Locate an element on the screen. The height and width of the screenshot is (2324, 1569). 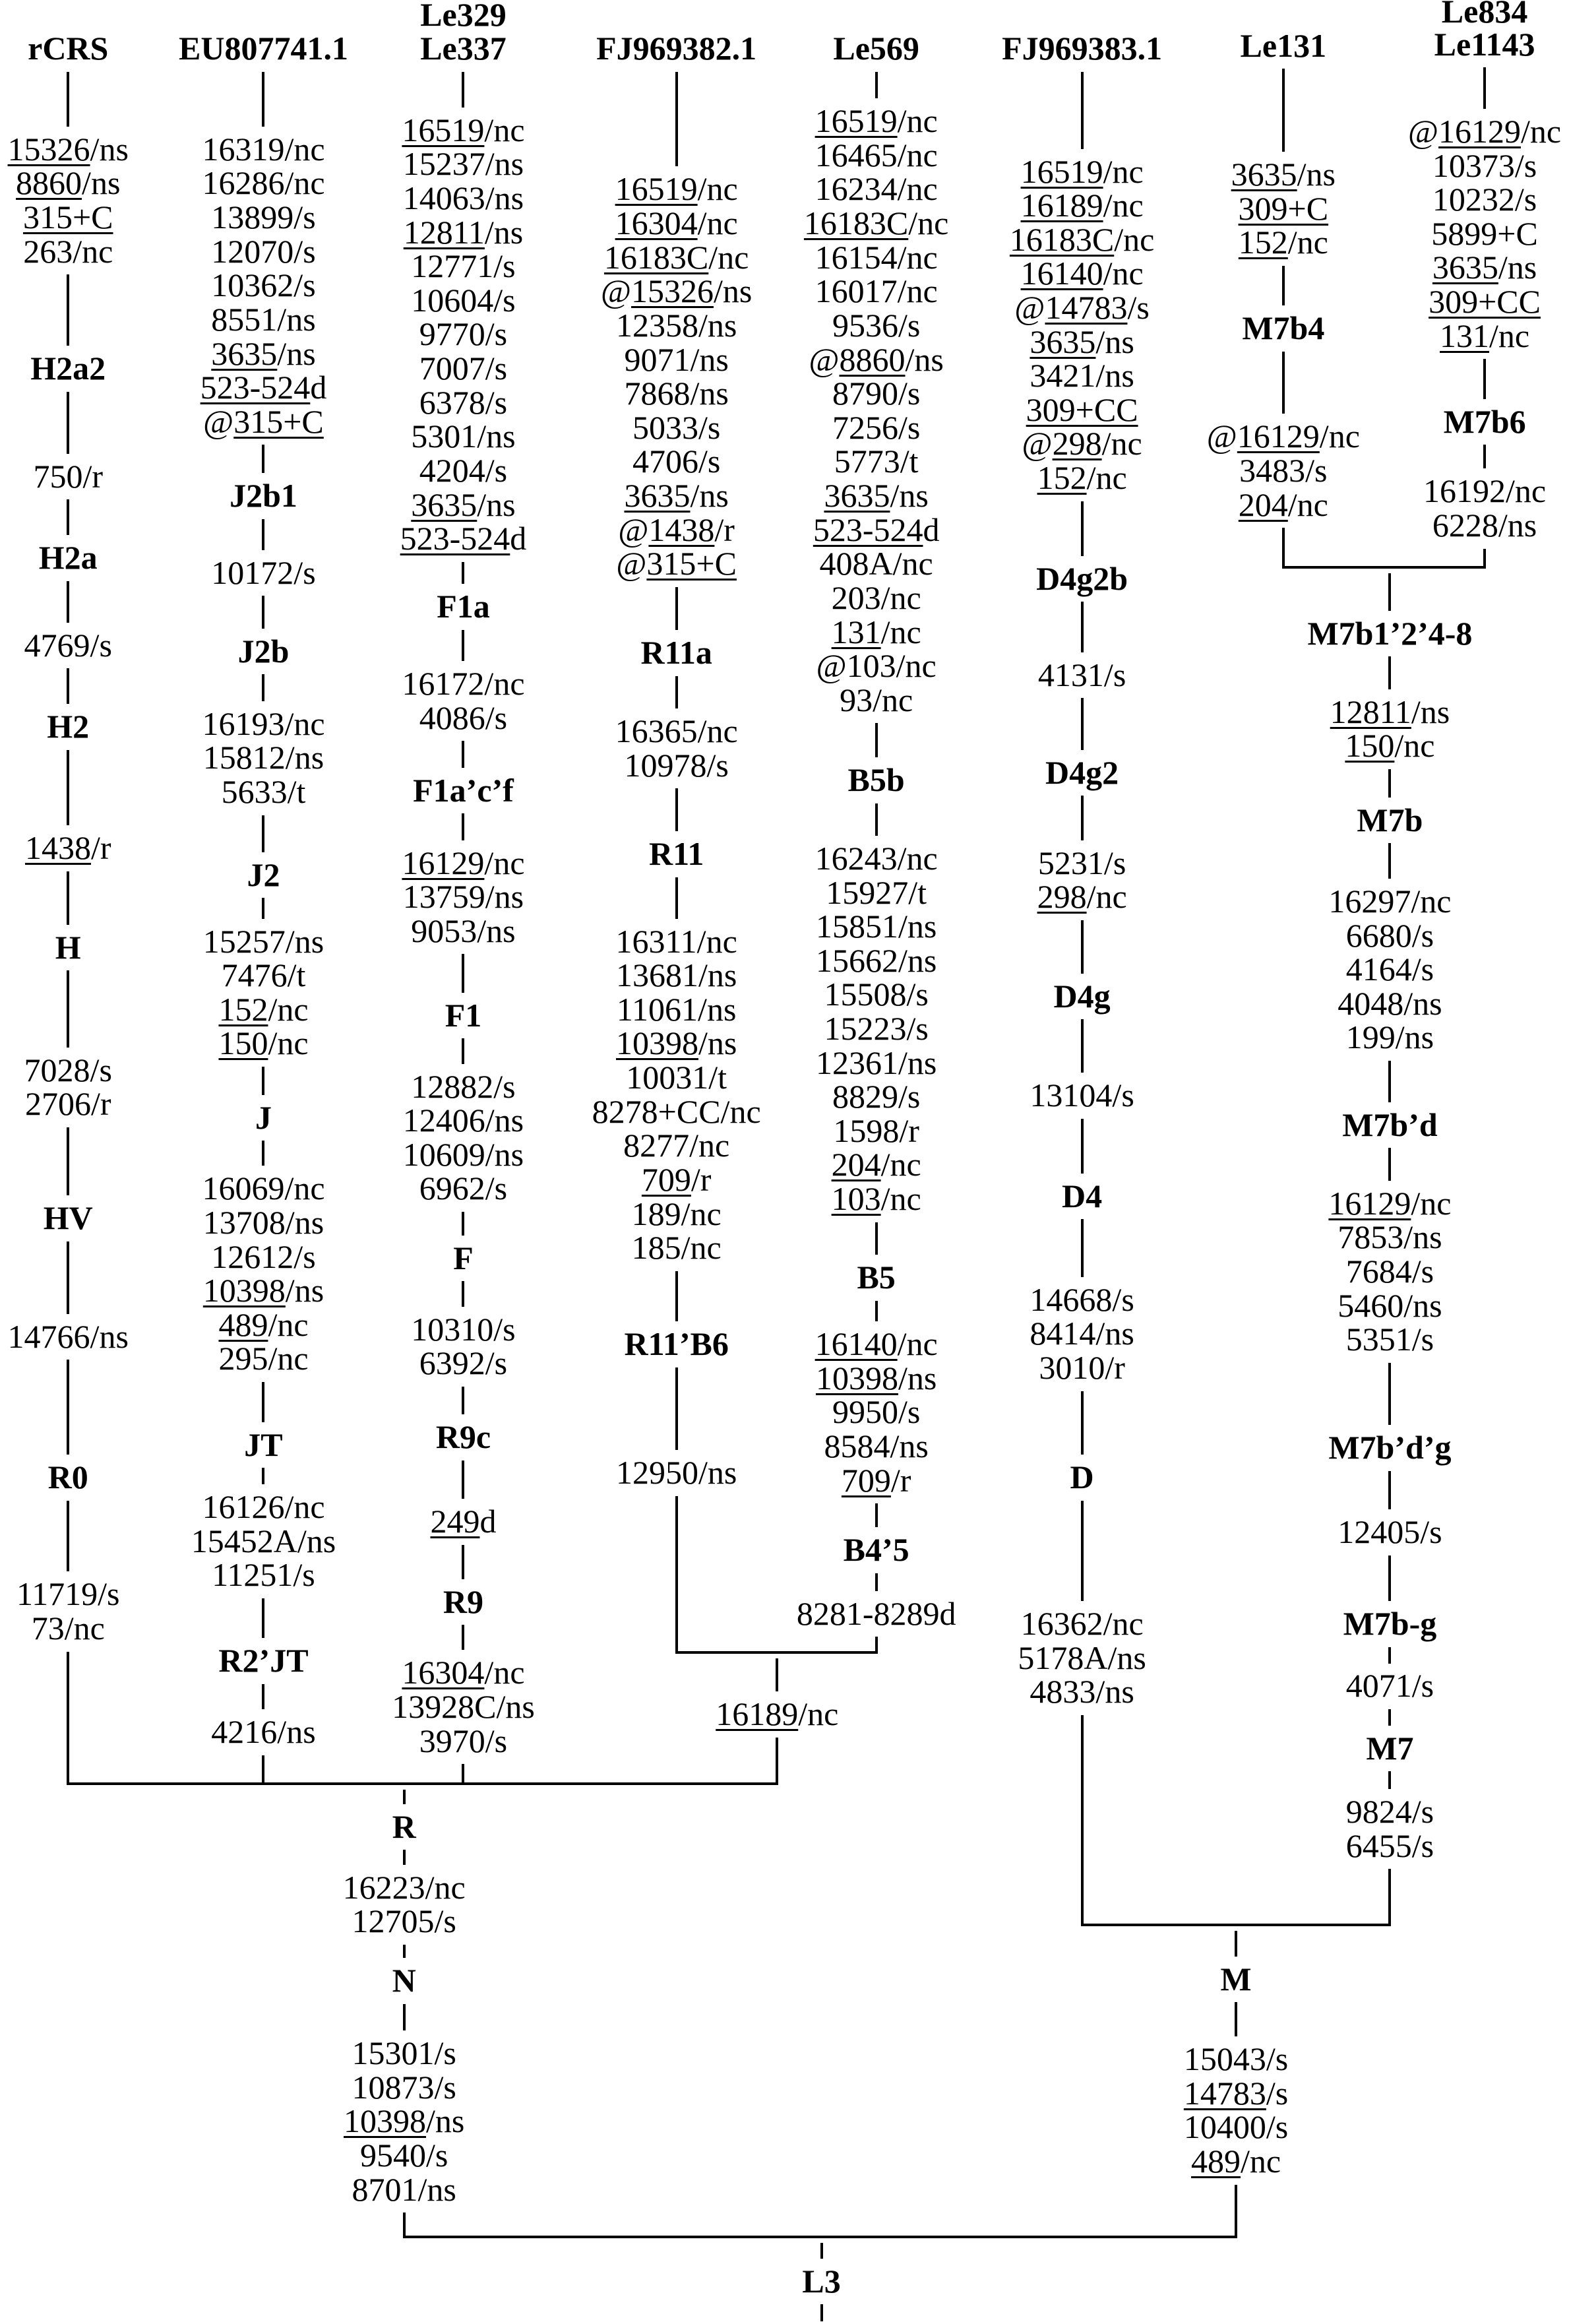
mutation-label: 15927/t is located at coordinates (876, 892).